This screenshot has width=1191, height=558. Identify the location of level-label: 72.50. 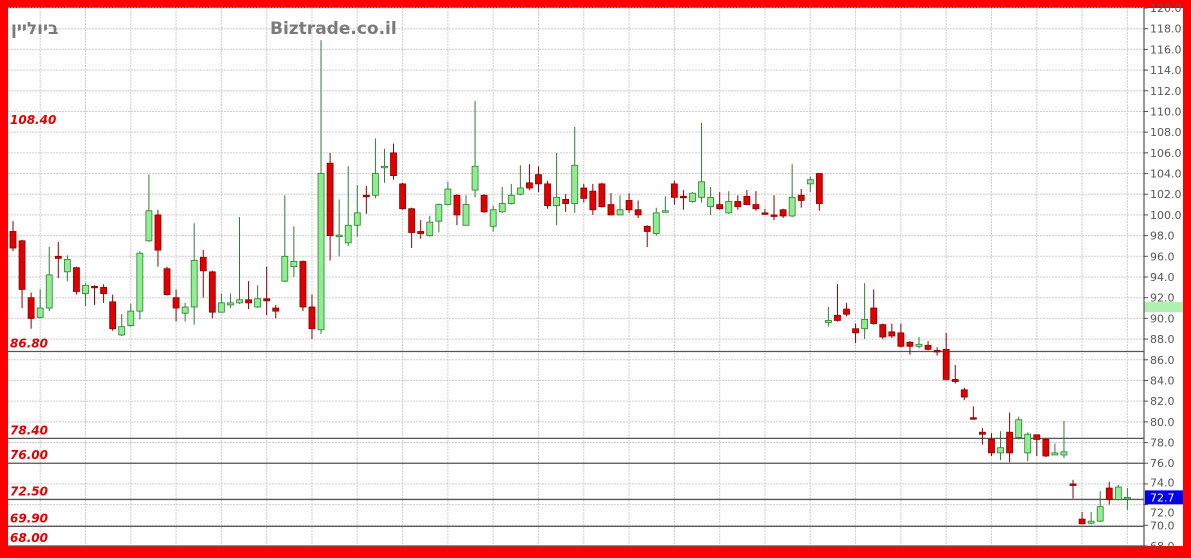
(29, 491).